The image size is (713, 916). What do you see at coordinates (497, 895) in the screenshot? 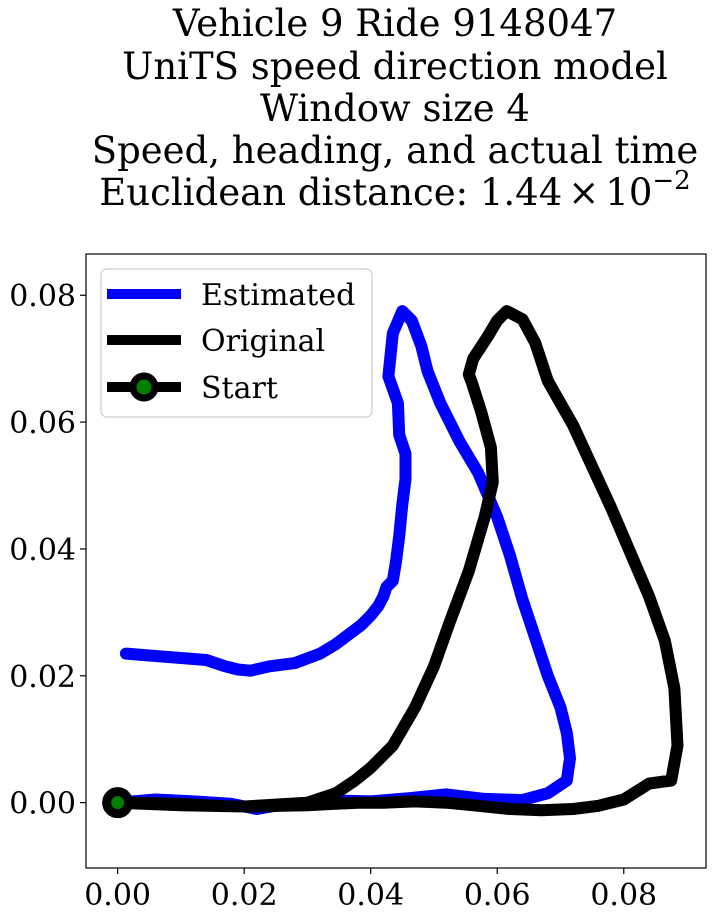
I see `x-tick-label: 0.06` at bounding box center [497, 895].